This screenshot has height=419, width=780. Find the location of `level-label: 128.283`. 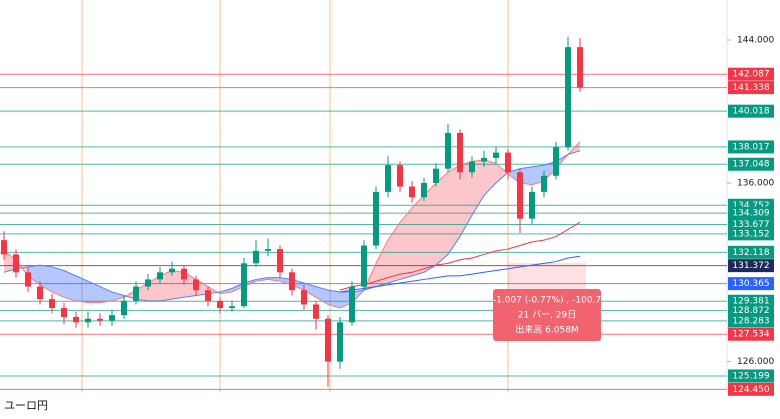

level-label: 128.283 is located at coordinates (750, 321).